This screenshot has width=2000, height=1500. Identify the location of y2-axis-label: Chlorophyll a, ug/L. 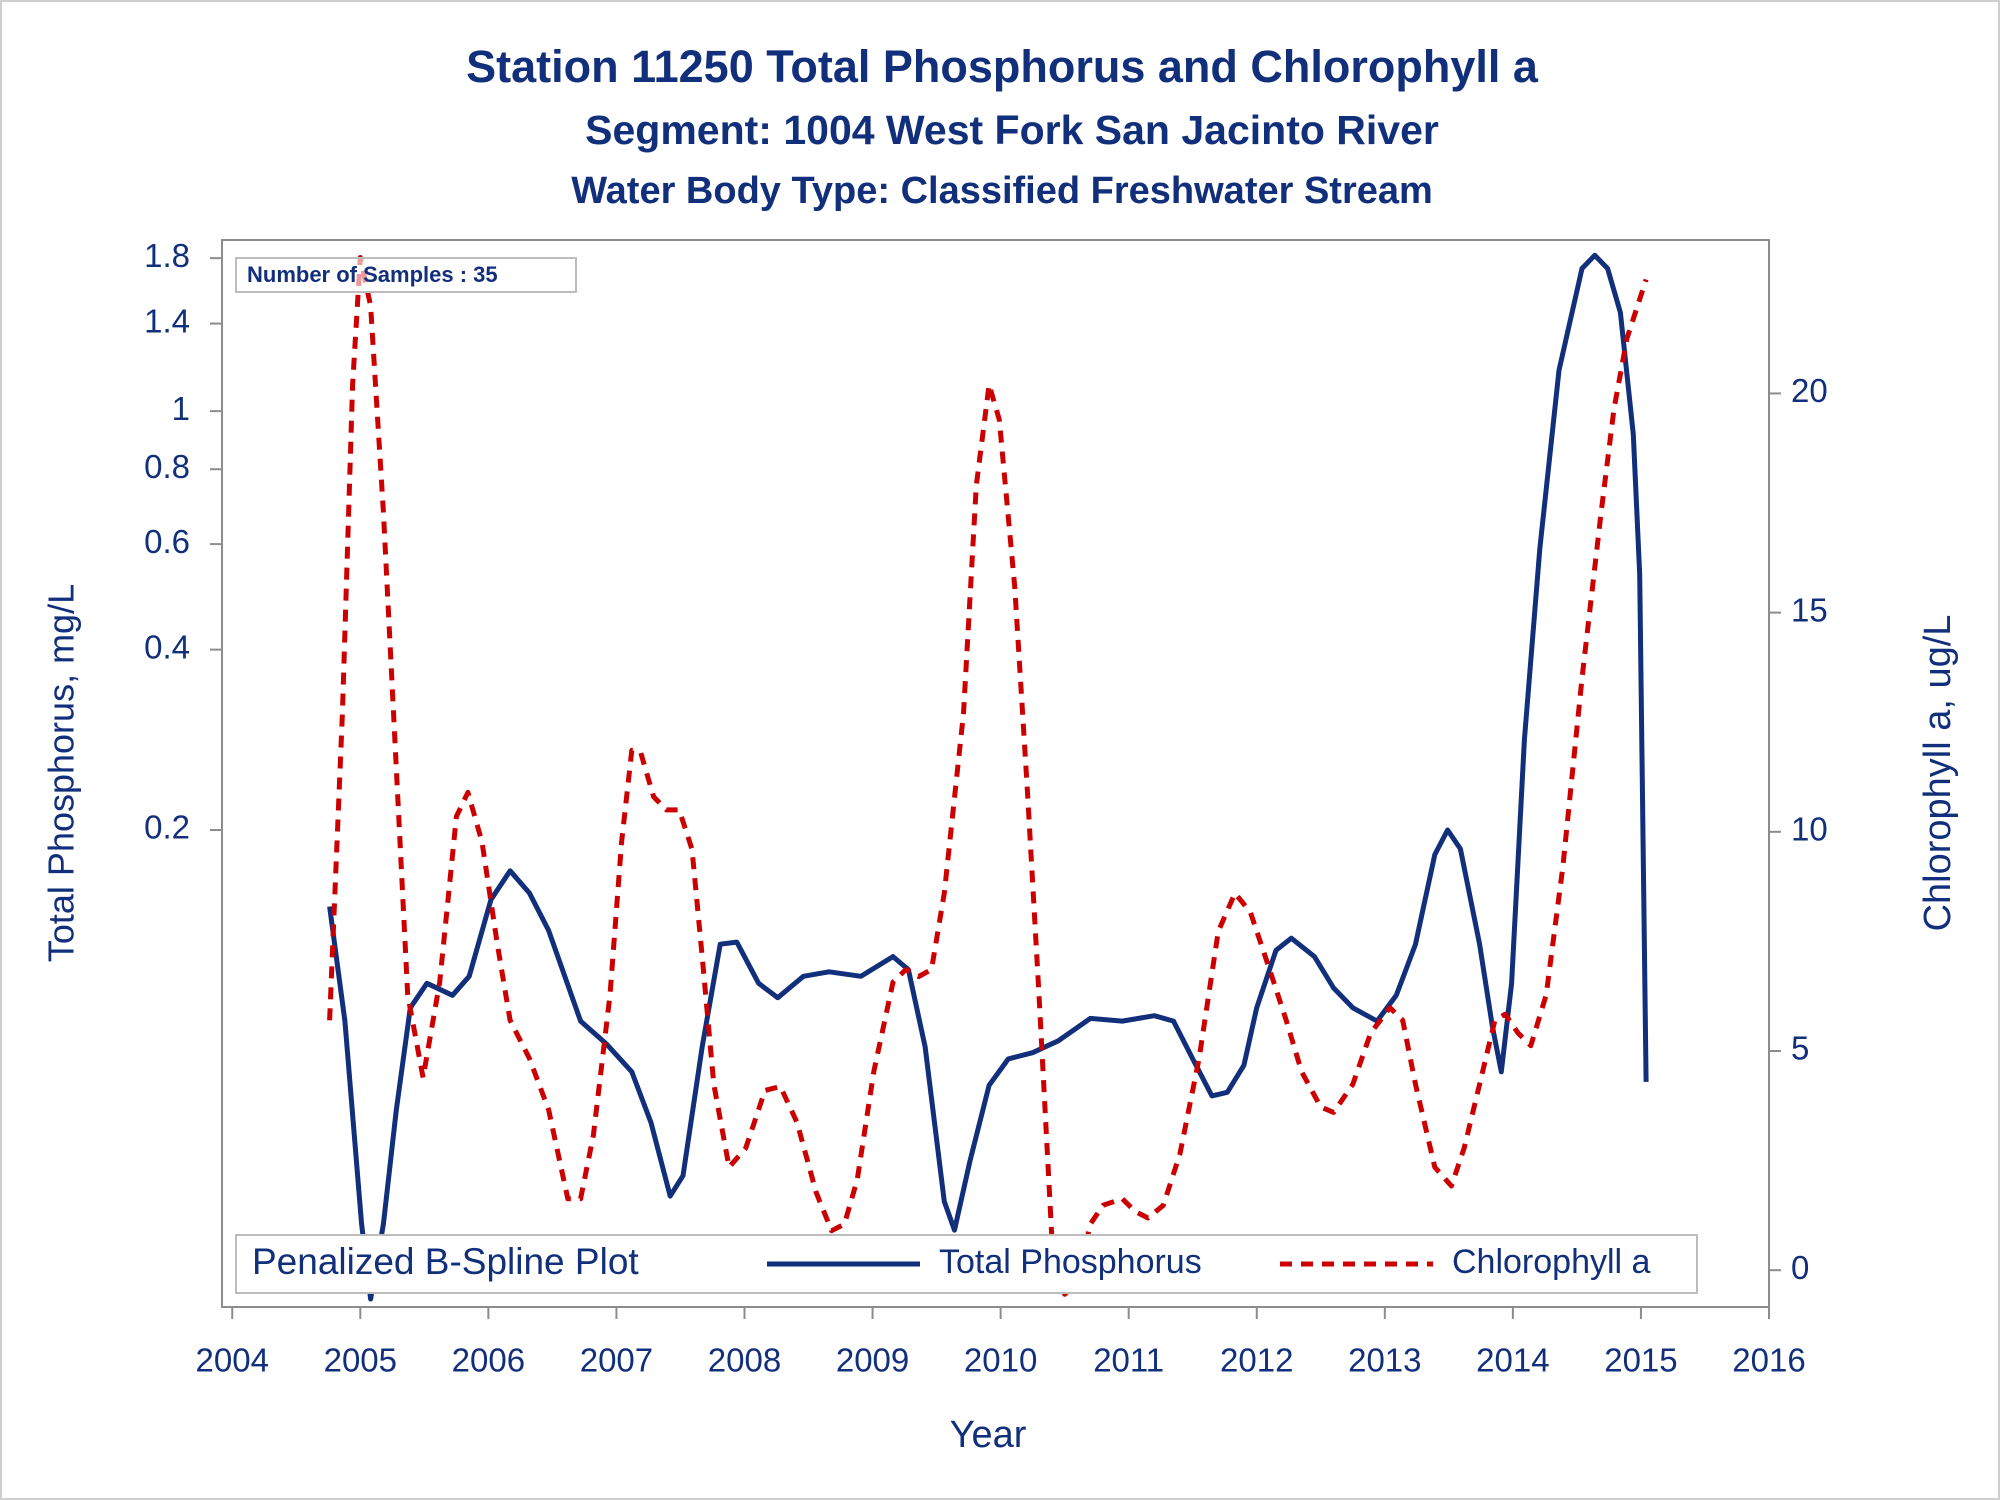
(1938, 773).